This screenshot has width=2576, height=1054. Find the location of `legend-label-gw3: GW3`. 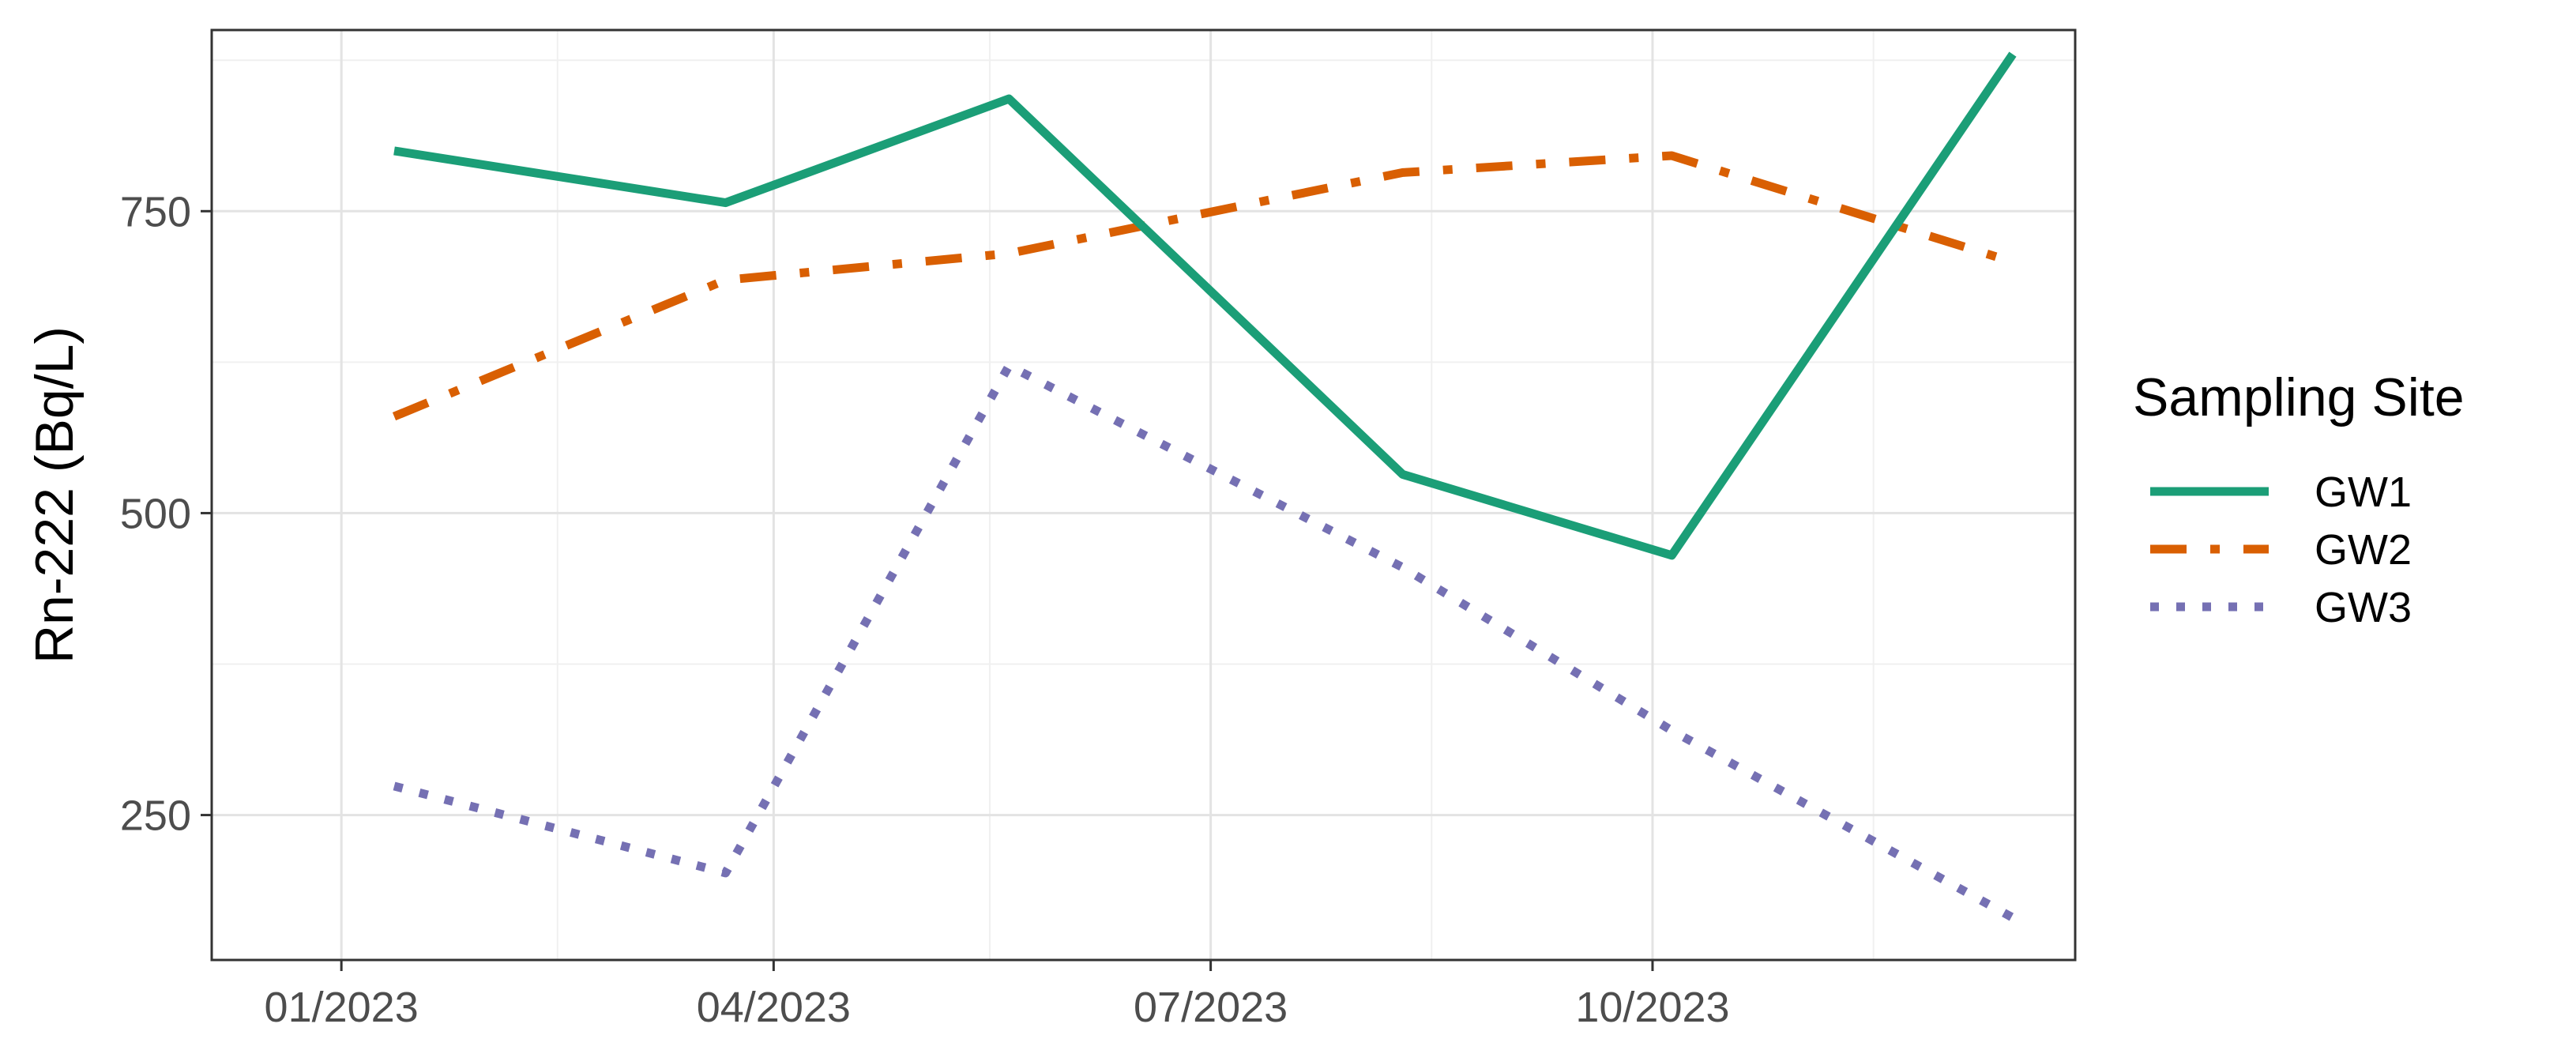

legend-label-gw3: GW3 is located at coordinates (2364, 607).